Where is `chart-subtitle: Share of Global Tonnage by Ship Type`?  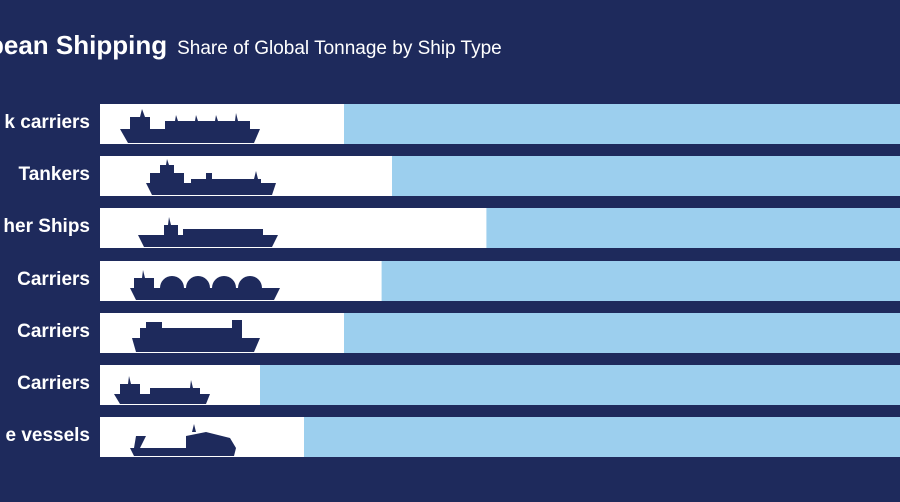 chart-subtitle: Share of Global Tonnage by Ship Type is located at coordinates (339, 48).